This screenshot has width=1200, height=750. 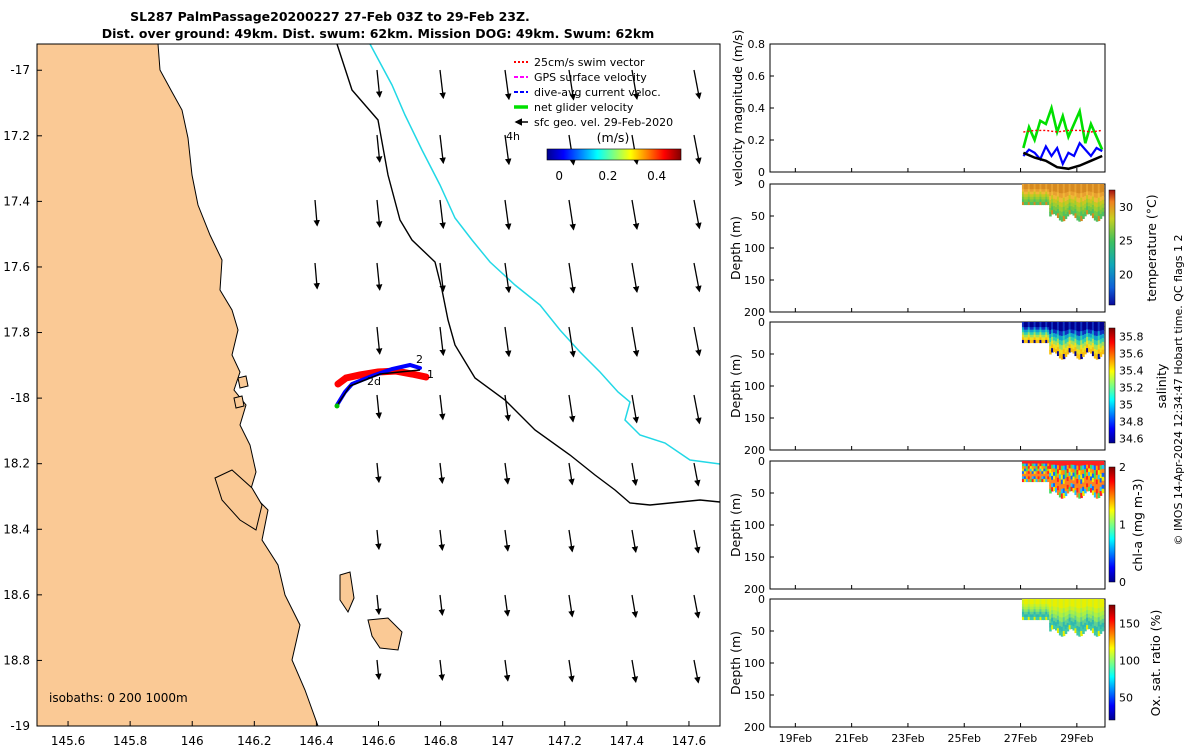 I want to click on map-ytick-label: 18.2, so click(x=16, y=464).